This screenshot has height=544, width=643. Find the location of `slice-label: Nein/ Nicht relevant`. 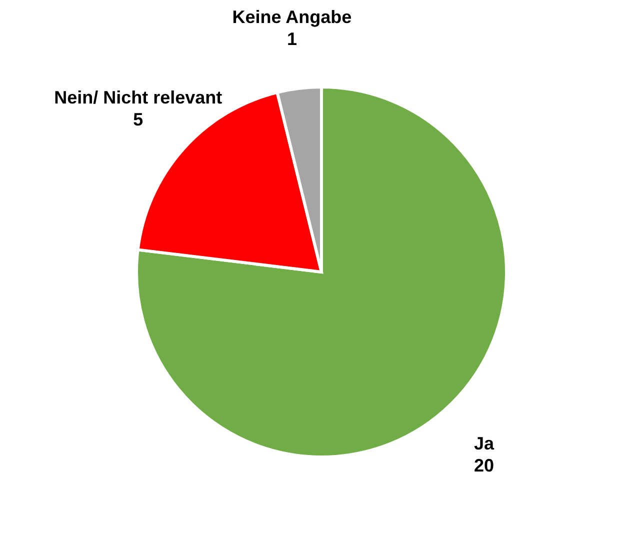

slice-label: Nein/ Nicht relevant is located at coordinates (138, 98).